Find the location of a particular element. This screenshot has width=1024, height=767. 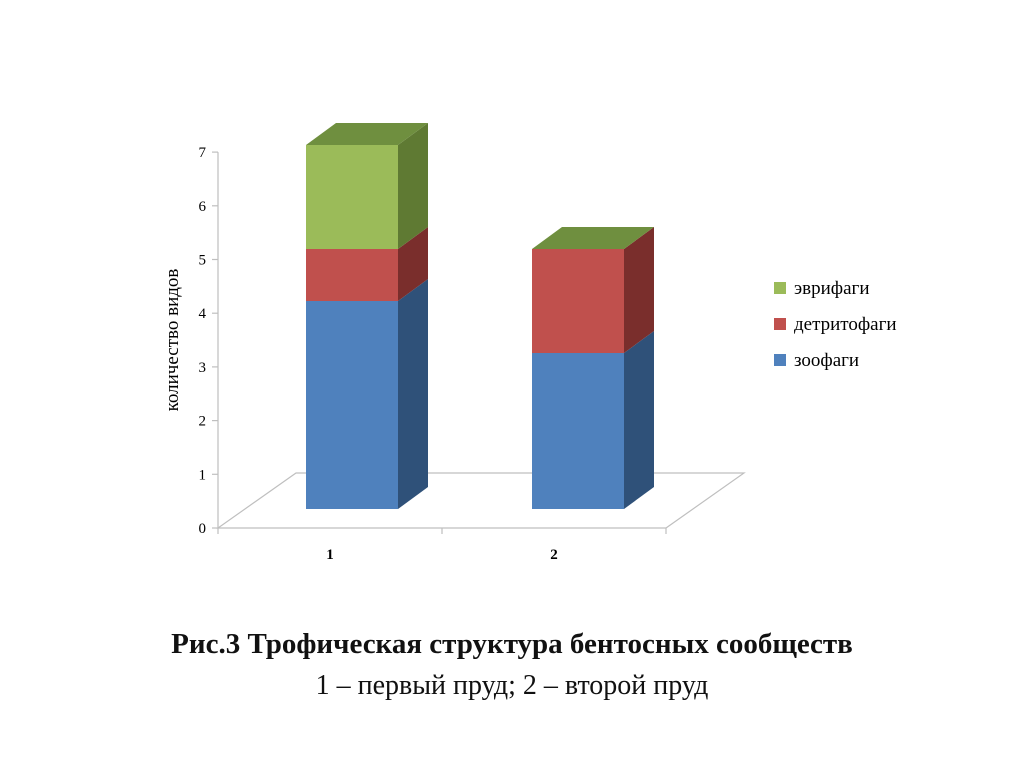

y-tick-label: 5 is located at coordinates (203, 261).